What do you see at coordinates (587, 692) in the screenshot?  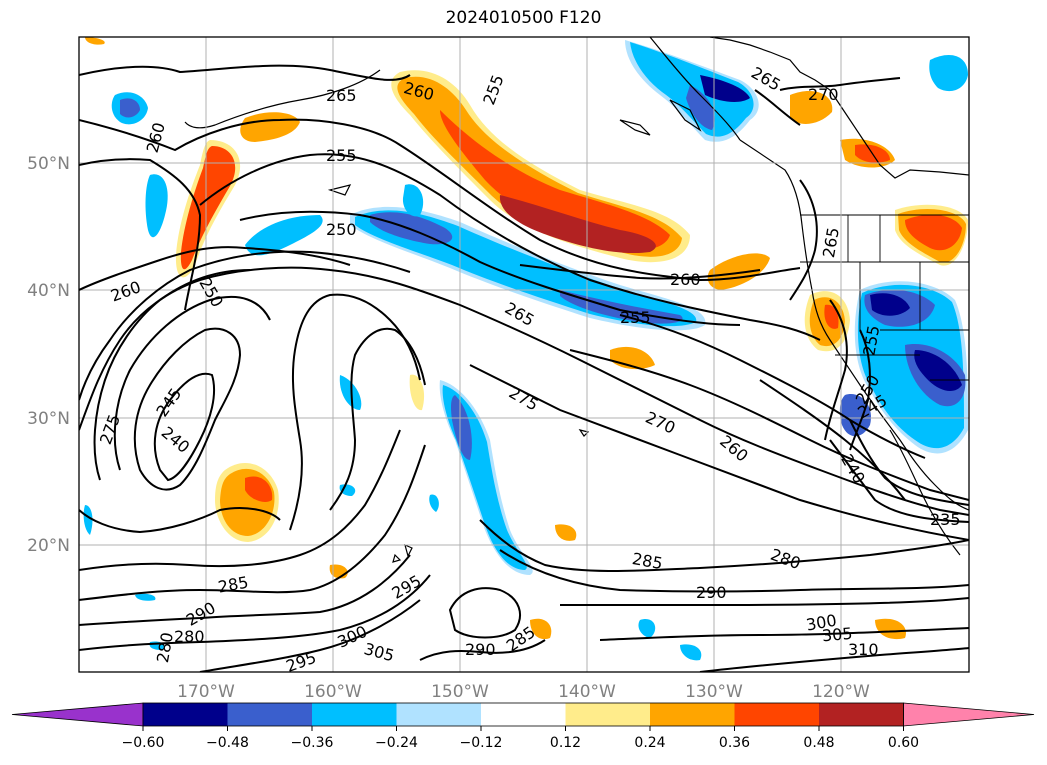 I see `longitude-label: 140°W` at bounding box center [587, 692].